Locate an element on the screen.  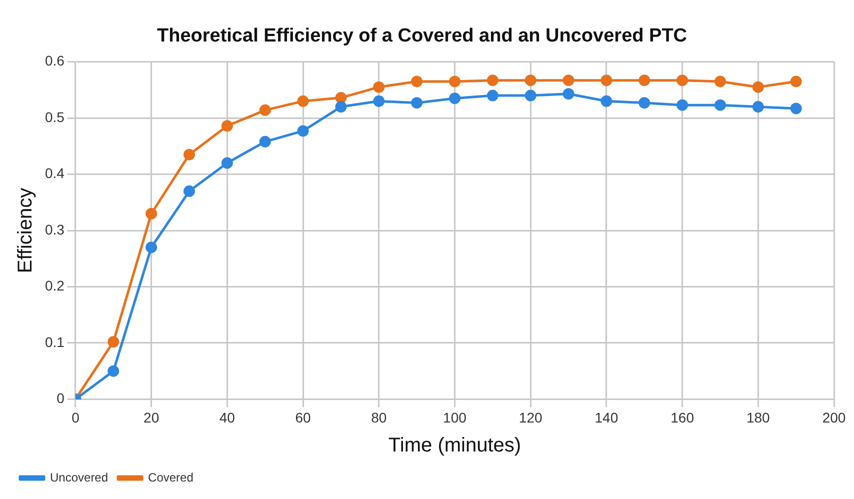
y-tick-label: 0.1 is located at coordinates (54, 342).